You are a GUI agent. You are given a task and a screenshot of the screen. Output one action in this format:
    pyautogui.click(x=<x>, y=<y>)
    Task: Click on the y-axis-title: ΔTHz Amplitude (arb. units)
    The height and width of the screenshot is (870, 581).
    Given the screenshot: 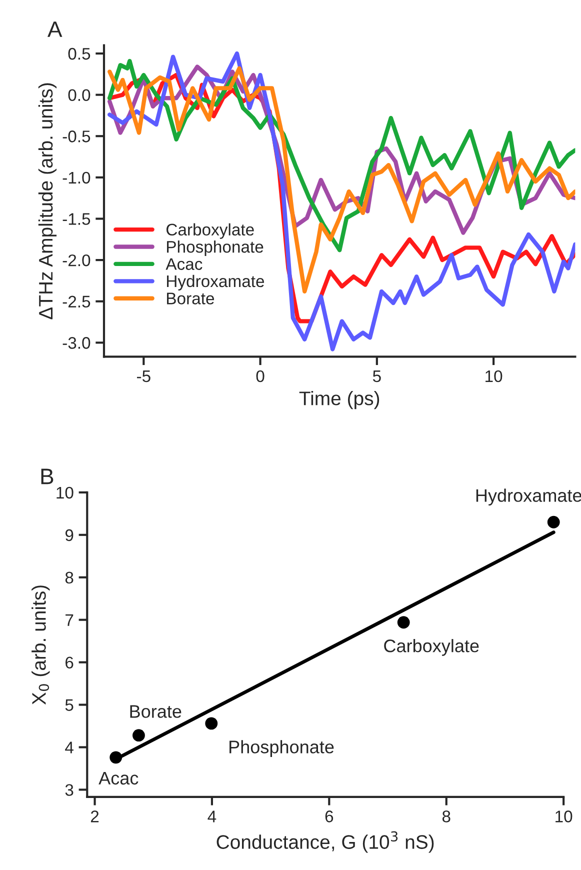 What is the action you would take?
    pyautogui.click(x=47, y=201)
    